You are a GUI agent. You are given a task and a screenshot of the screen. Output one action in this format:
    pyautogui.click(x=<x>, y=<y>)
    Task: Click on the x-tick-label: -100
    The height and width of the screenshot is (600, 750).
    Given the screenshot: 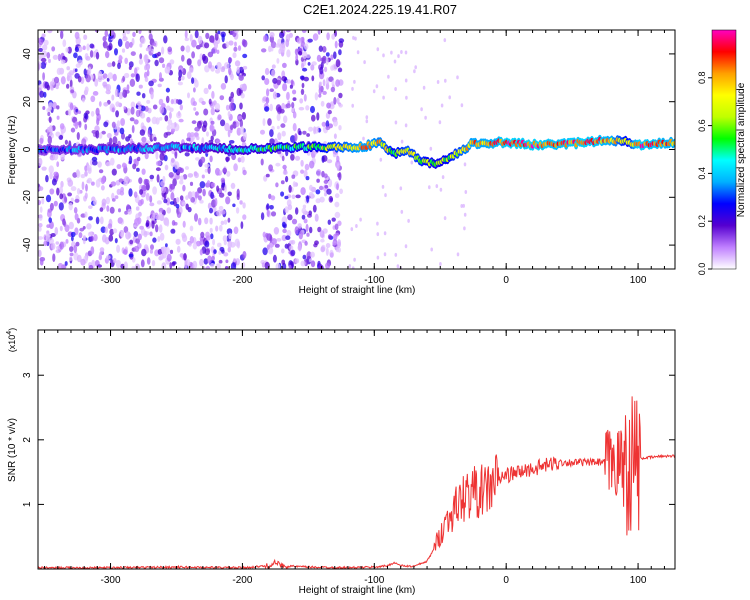 What is the action you would take?
    pyautogui.click(x=374, y=280)
    